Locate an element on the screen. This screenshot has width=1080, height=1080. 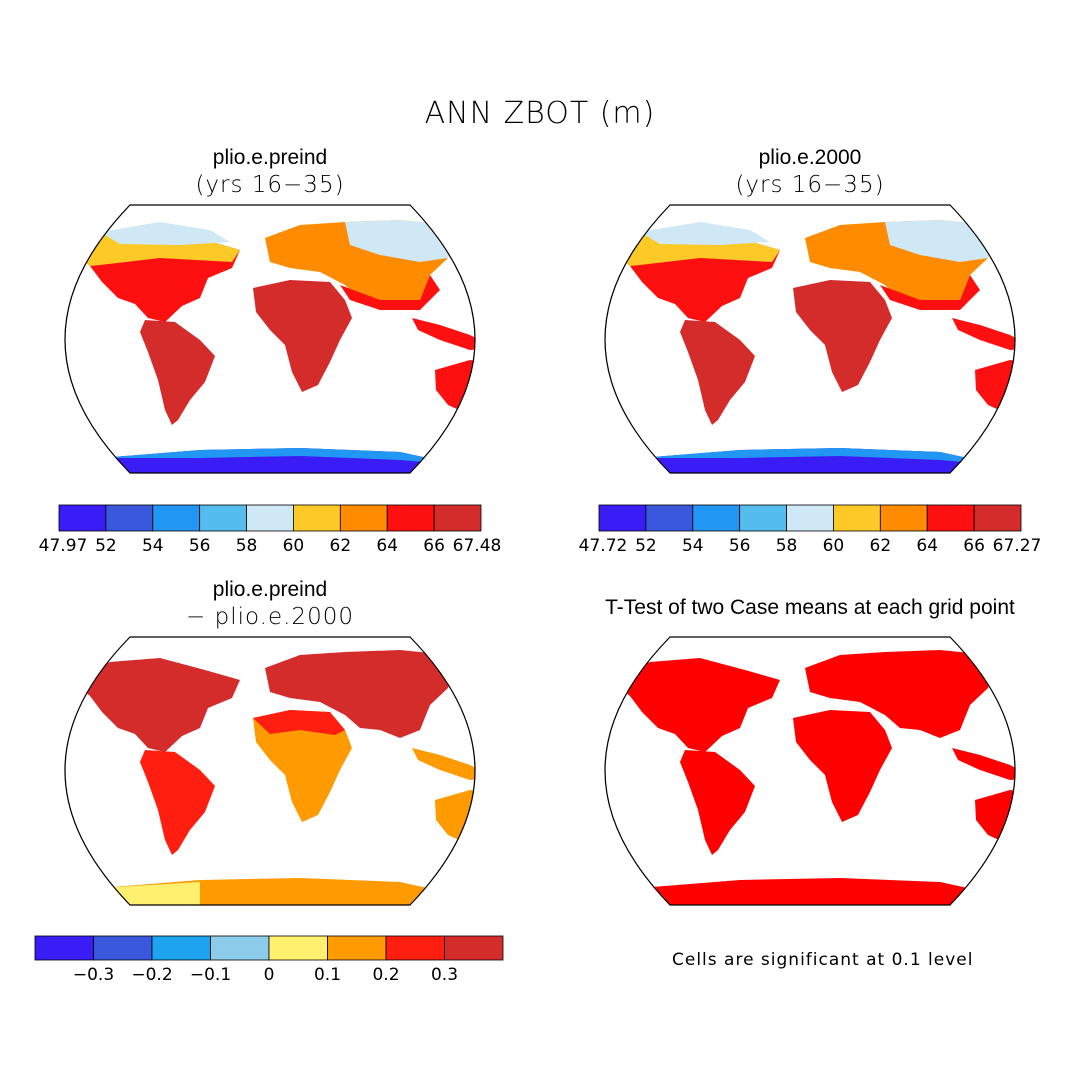
colorbar-tick-label: 47.97 is located at coordinates (63, 546).